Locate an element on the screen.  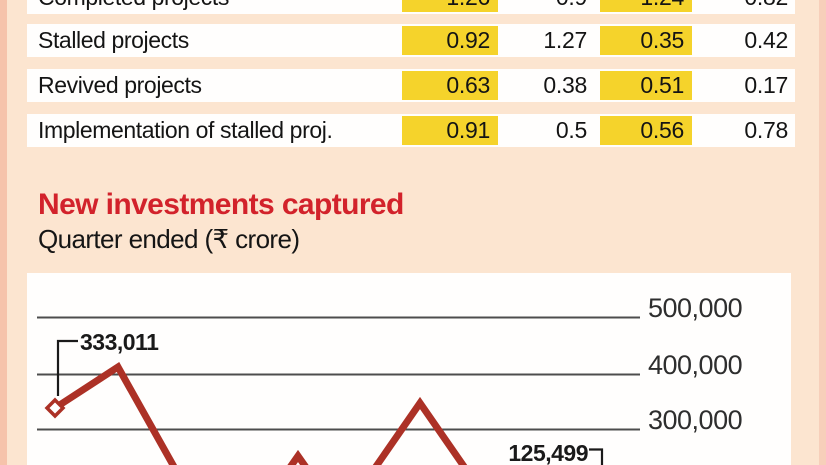
chart-subtitle: Quarter ended (₹ crore) is located at coordinates (169, 239).